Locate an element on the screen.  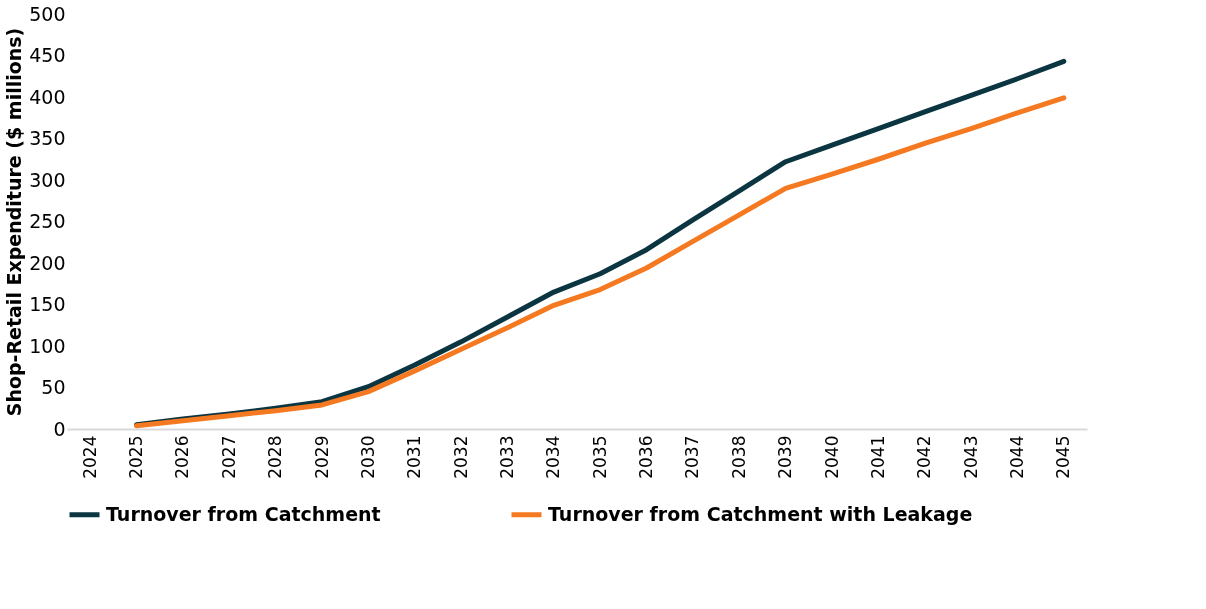
y-tick-label: 0 is located at coordinates (59, 428).